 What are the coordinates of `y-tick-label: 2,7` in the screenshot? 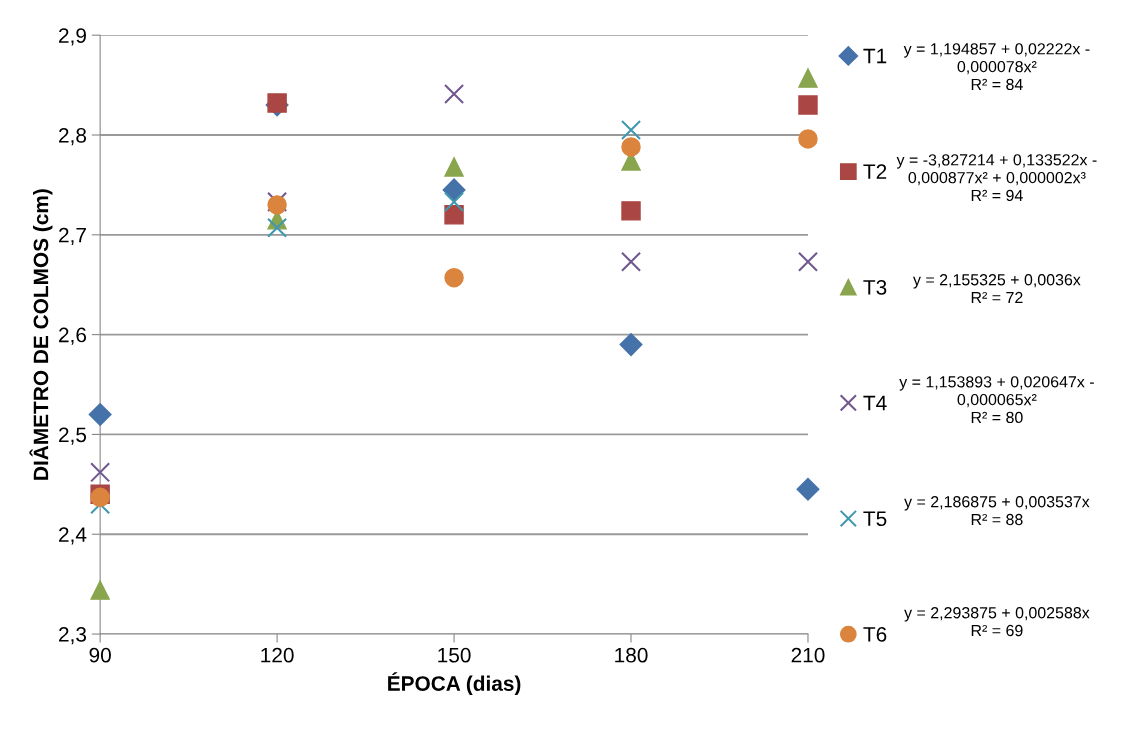 It's located at (72, 236).